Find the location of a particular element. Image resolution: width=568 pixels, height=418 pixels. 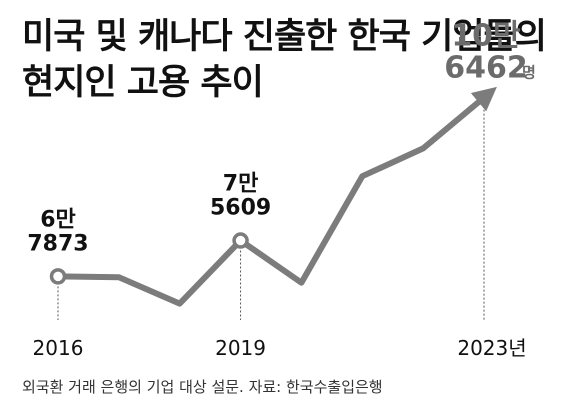

chart-title-line-2: 현지인 고용 추이 is located at coordinates (143, 83).